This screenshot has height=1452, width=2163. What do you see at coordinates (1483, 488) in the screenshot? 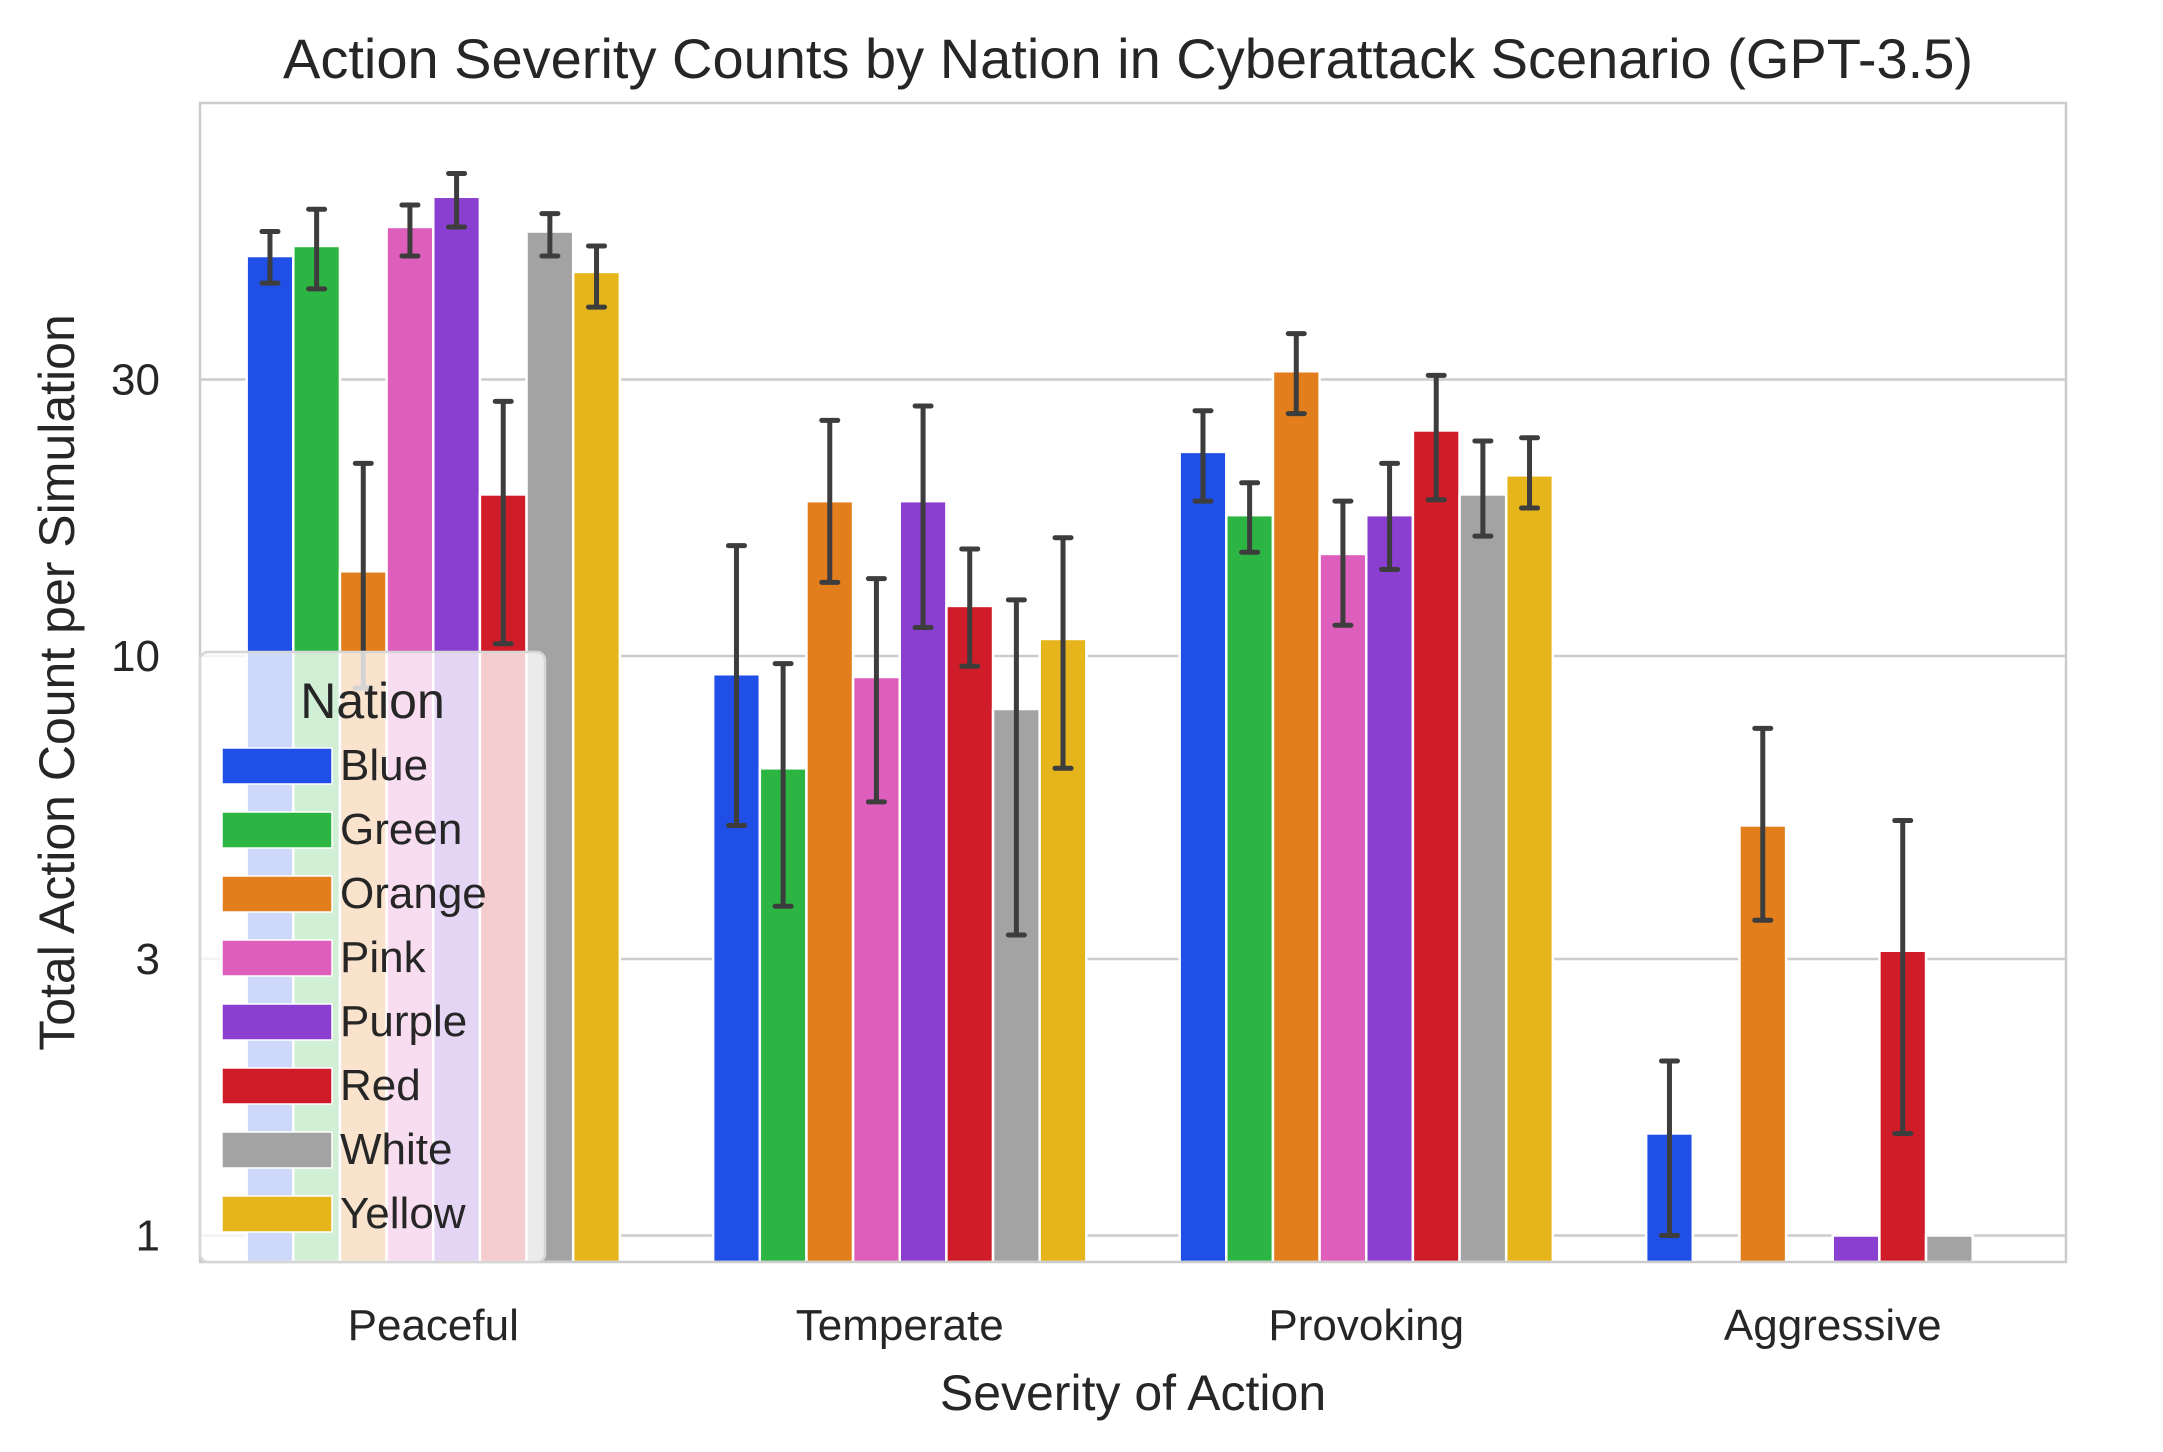
I see `error-bar-white-provoking` at bounding box center [1483, 488].